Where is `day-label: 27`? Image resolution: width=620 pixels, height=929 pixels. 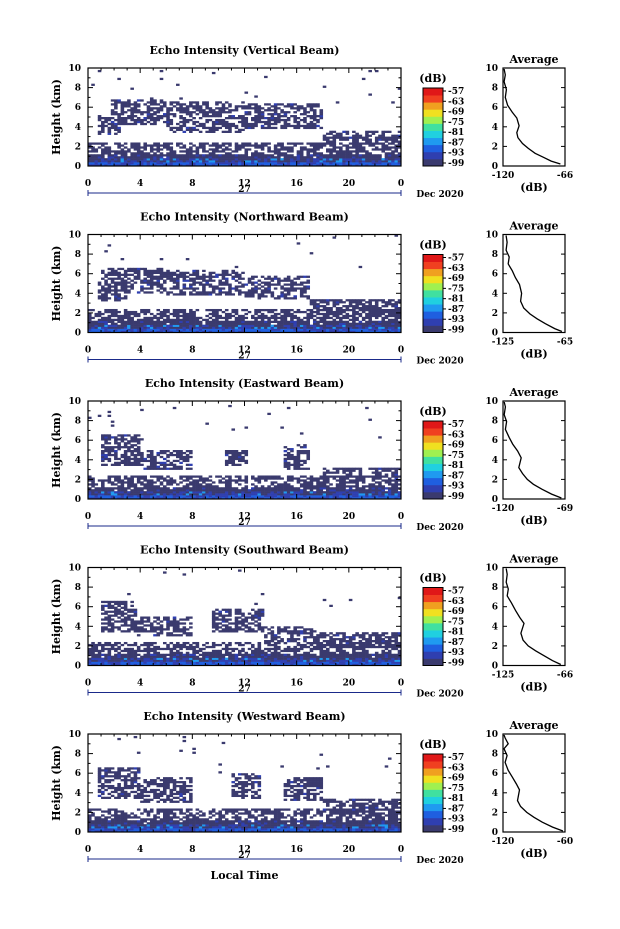
day-label: 27 is located at coordinates (244, 357).